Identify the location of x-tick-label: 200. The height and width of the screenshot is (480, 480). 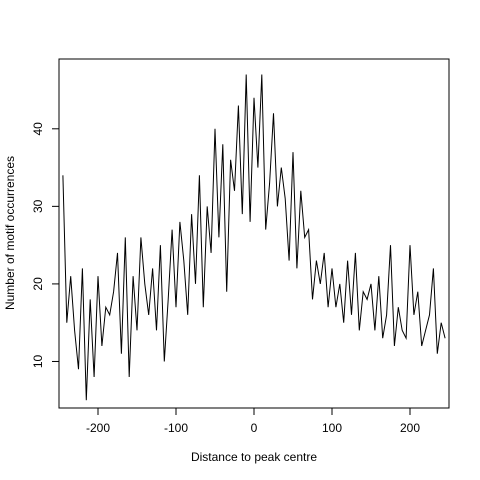
(410, 428).